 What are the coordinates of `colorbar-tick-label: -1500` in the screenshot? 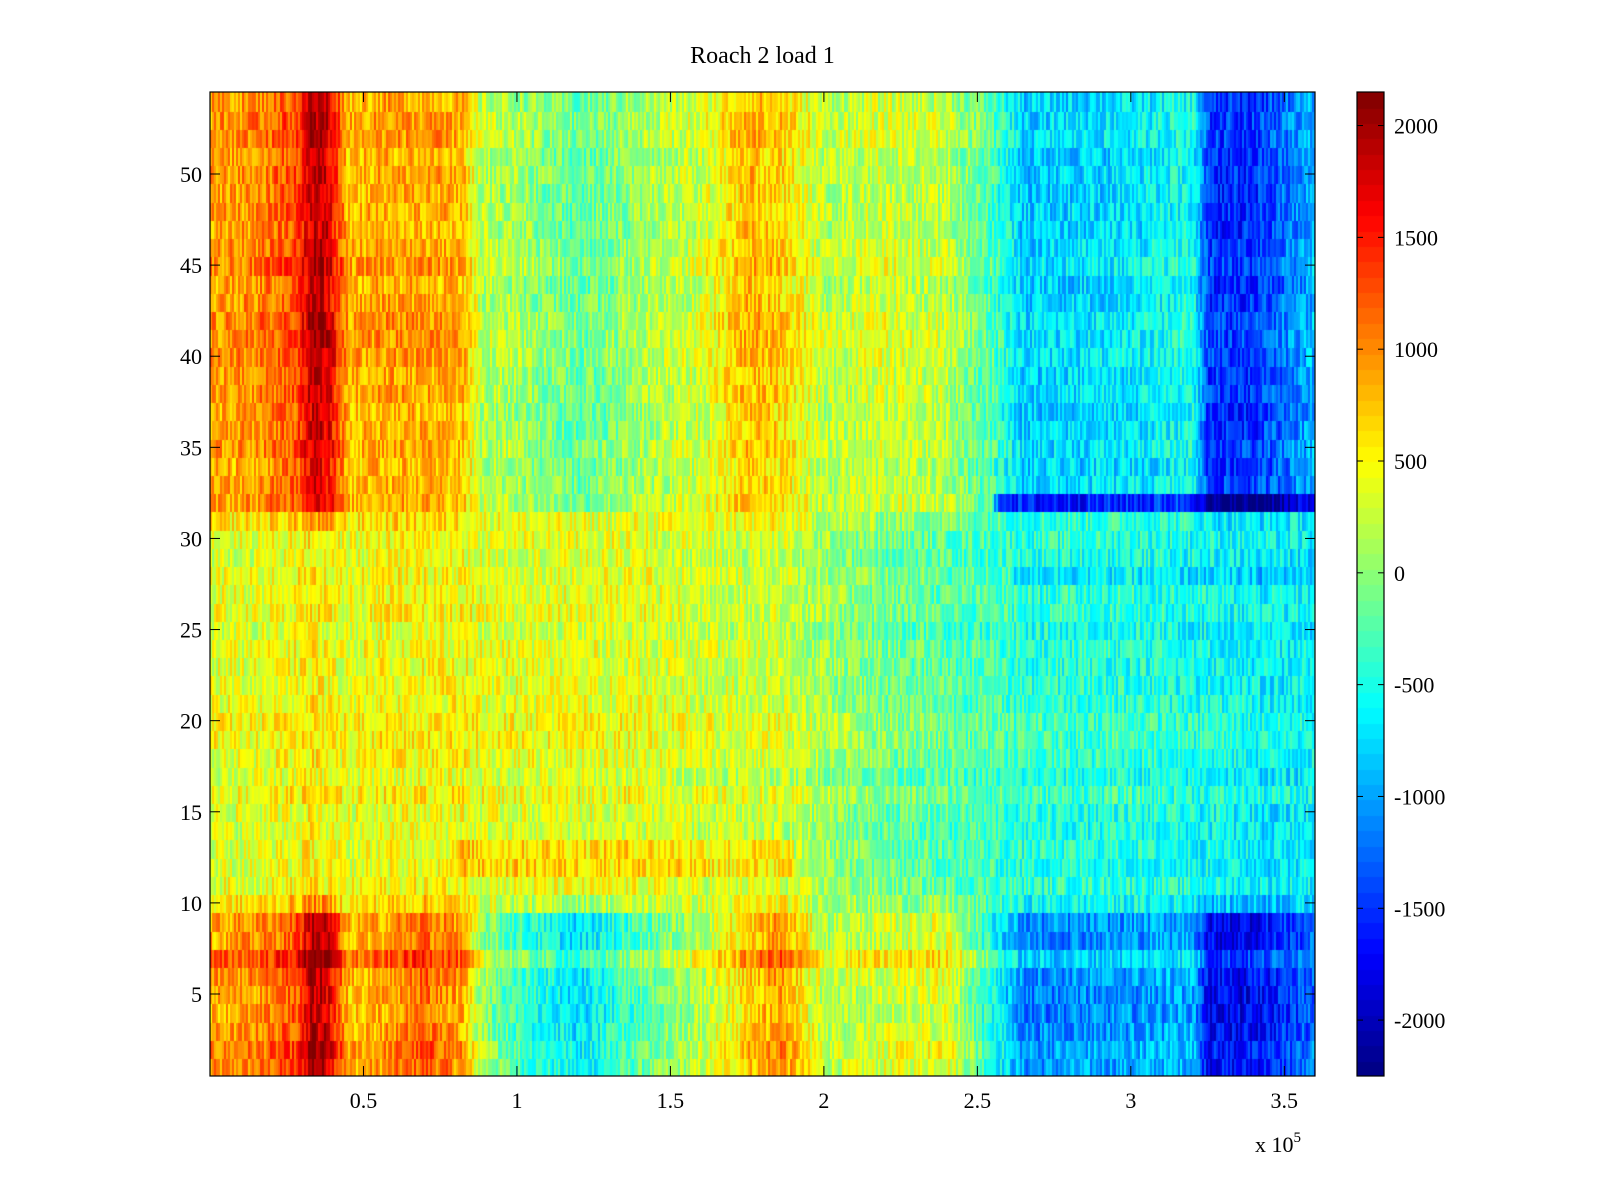 It's located at (1419, 908).